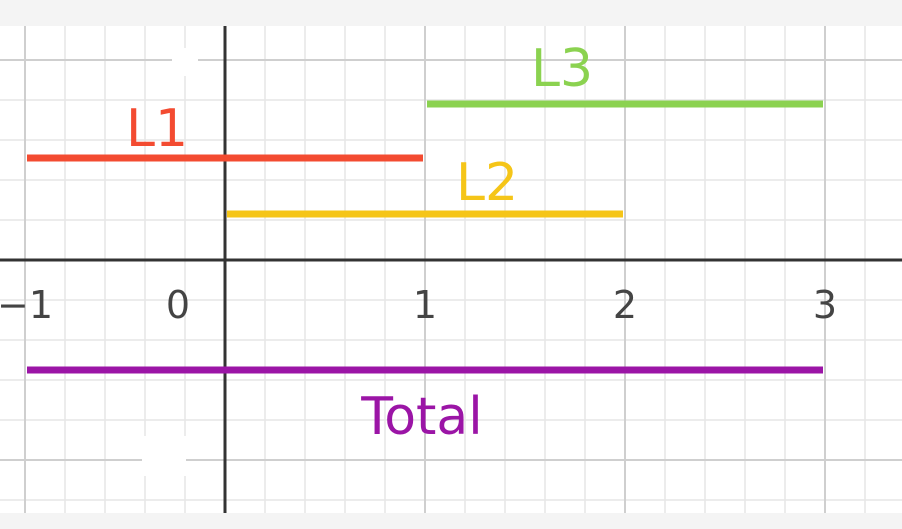  What do you see at coordinates (421, 417) in the screenshot?
I see `segment-total-label: Total` at bounding box center [421, 417].